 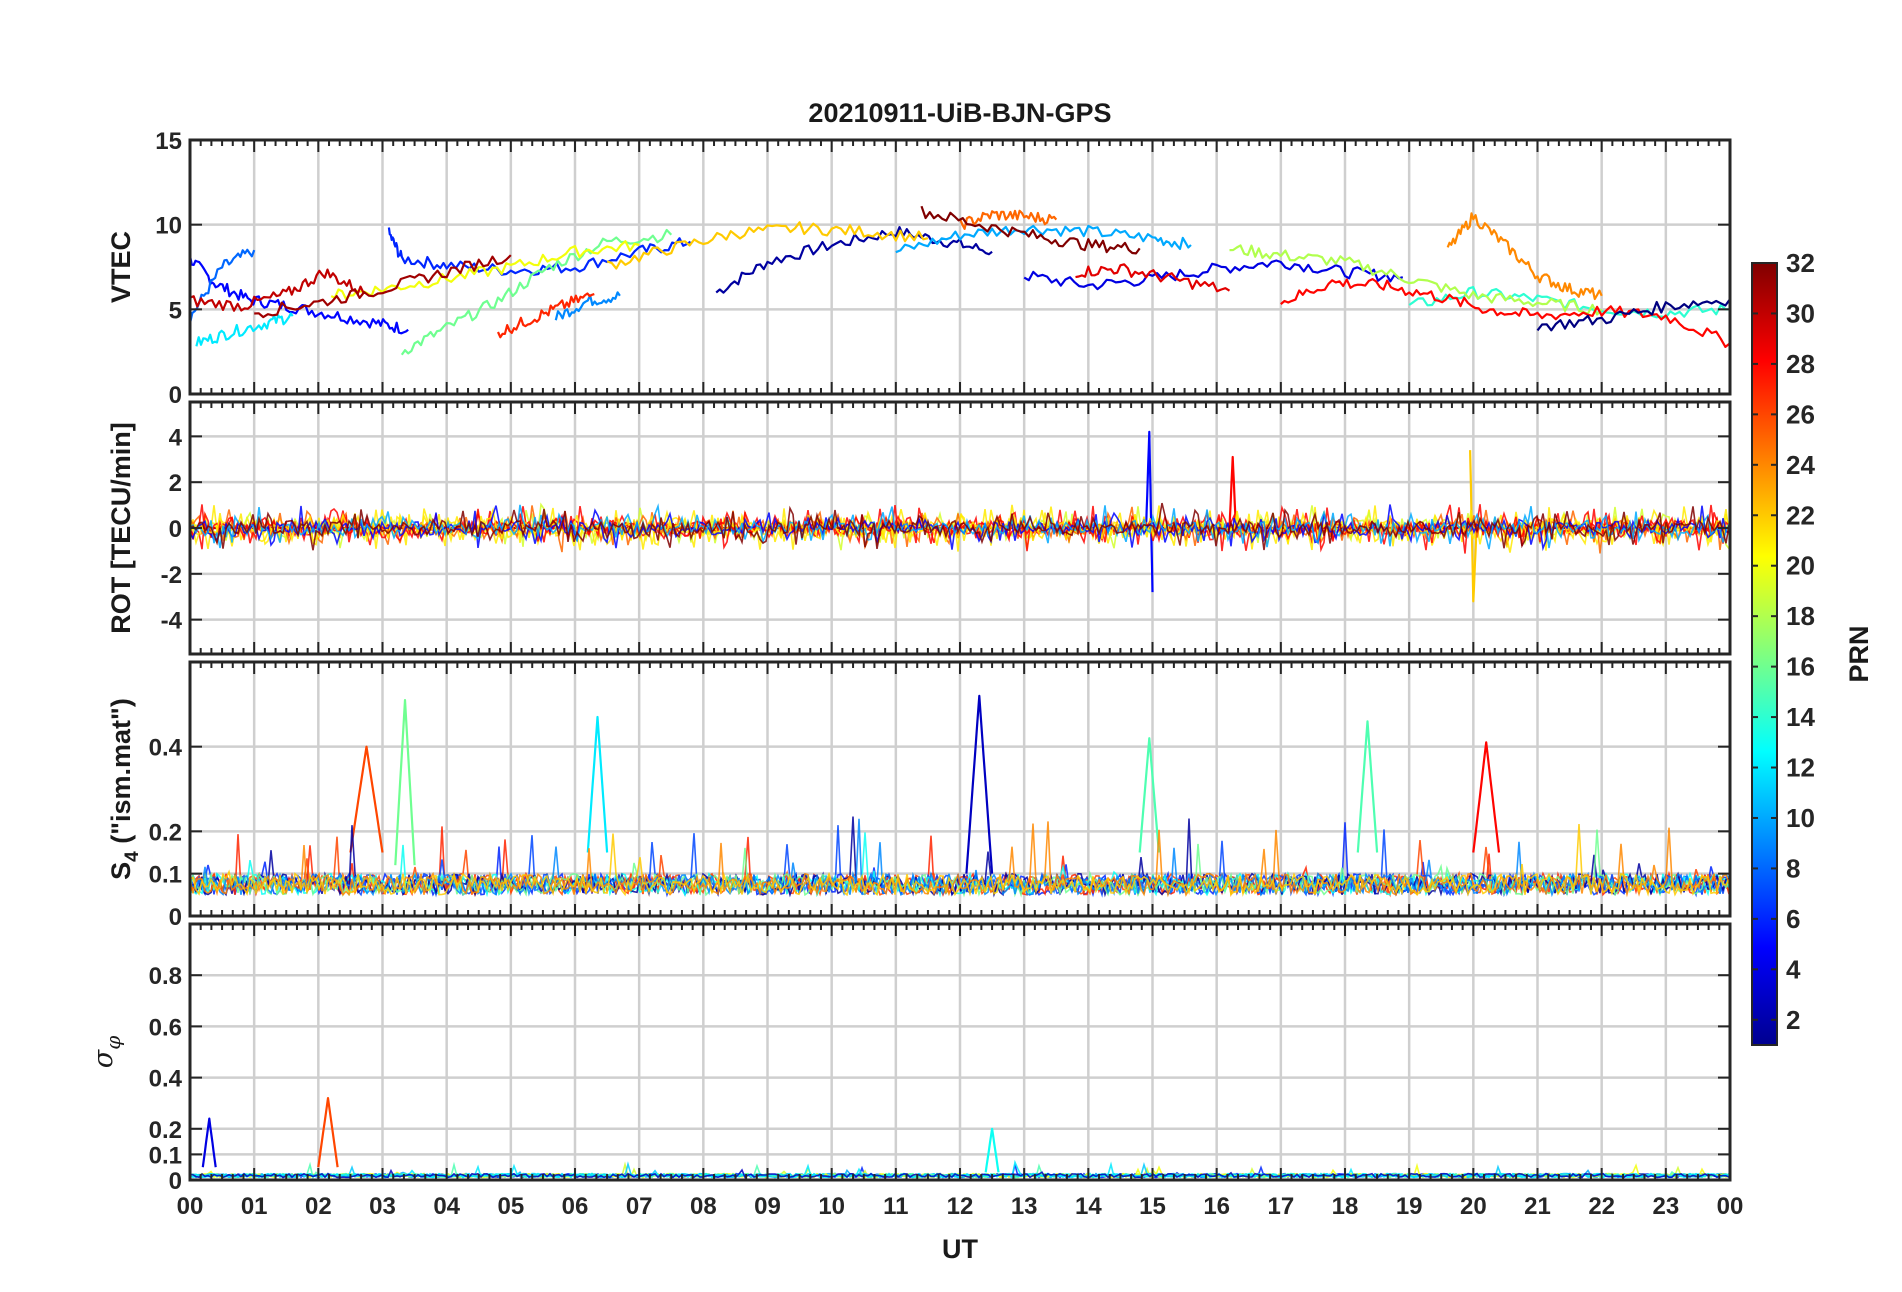 What do you see at coordinates (1800, 768) in the screenshot?
I see `colorbar-tick-label: 12` at bounding box center [1800, 768].